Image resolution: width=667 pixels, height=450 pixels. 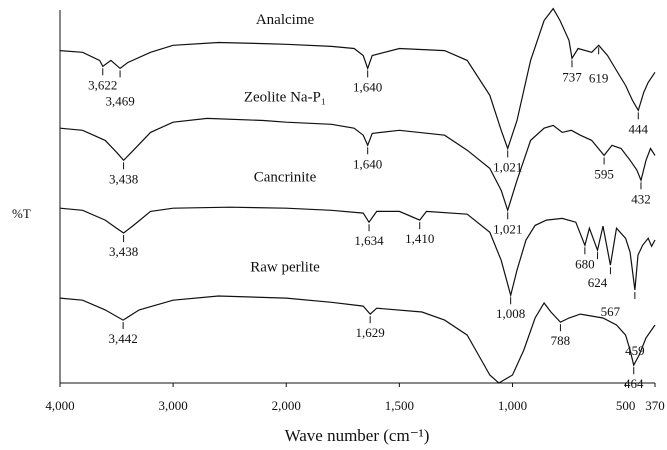 I want to click on peak-label: 1,634, so click(x=369, y=240).